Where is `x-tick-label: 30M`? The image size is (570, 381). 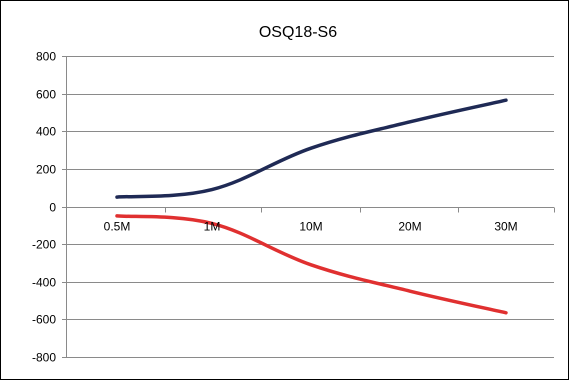 x-tick-label: 30M is located at coordinates (505, 227).